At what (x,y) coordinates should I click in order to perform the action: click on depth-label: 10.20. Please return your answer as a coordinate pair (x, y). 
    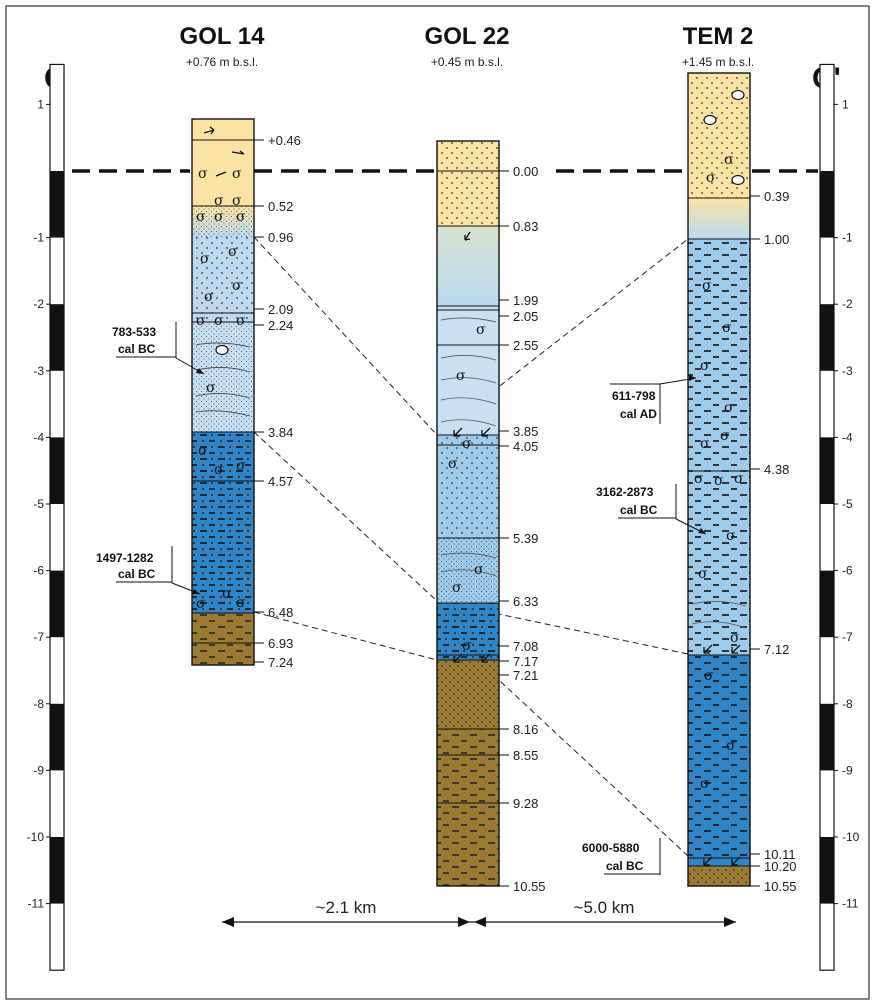
    Looking at the image, I should click on (780, 866).